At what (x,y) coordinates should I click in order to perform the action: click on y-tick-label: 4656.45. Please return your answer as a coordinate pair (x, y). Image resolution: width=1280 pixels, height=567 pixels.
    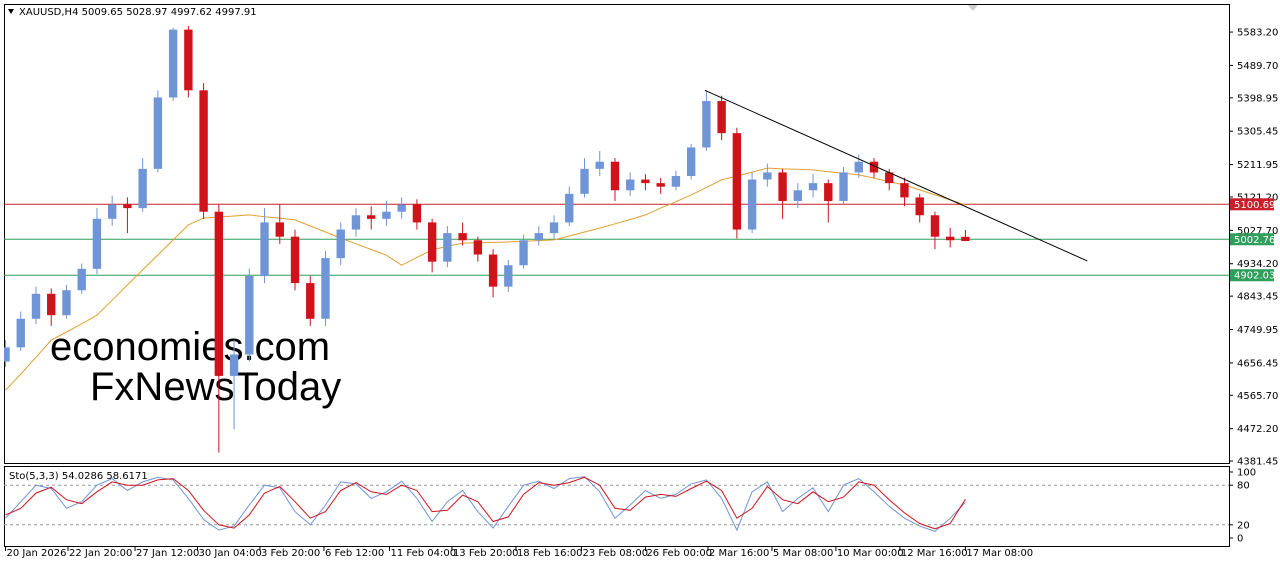
    Looking at the image, I should click on (1257, 363).